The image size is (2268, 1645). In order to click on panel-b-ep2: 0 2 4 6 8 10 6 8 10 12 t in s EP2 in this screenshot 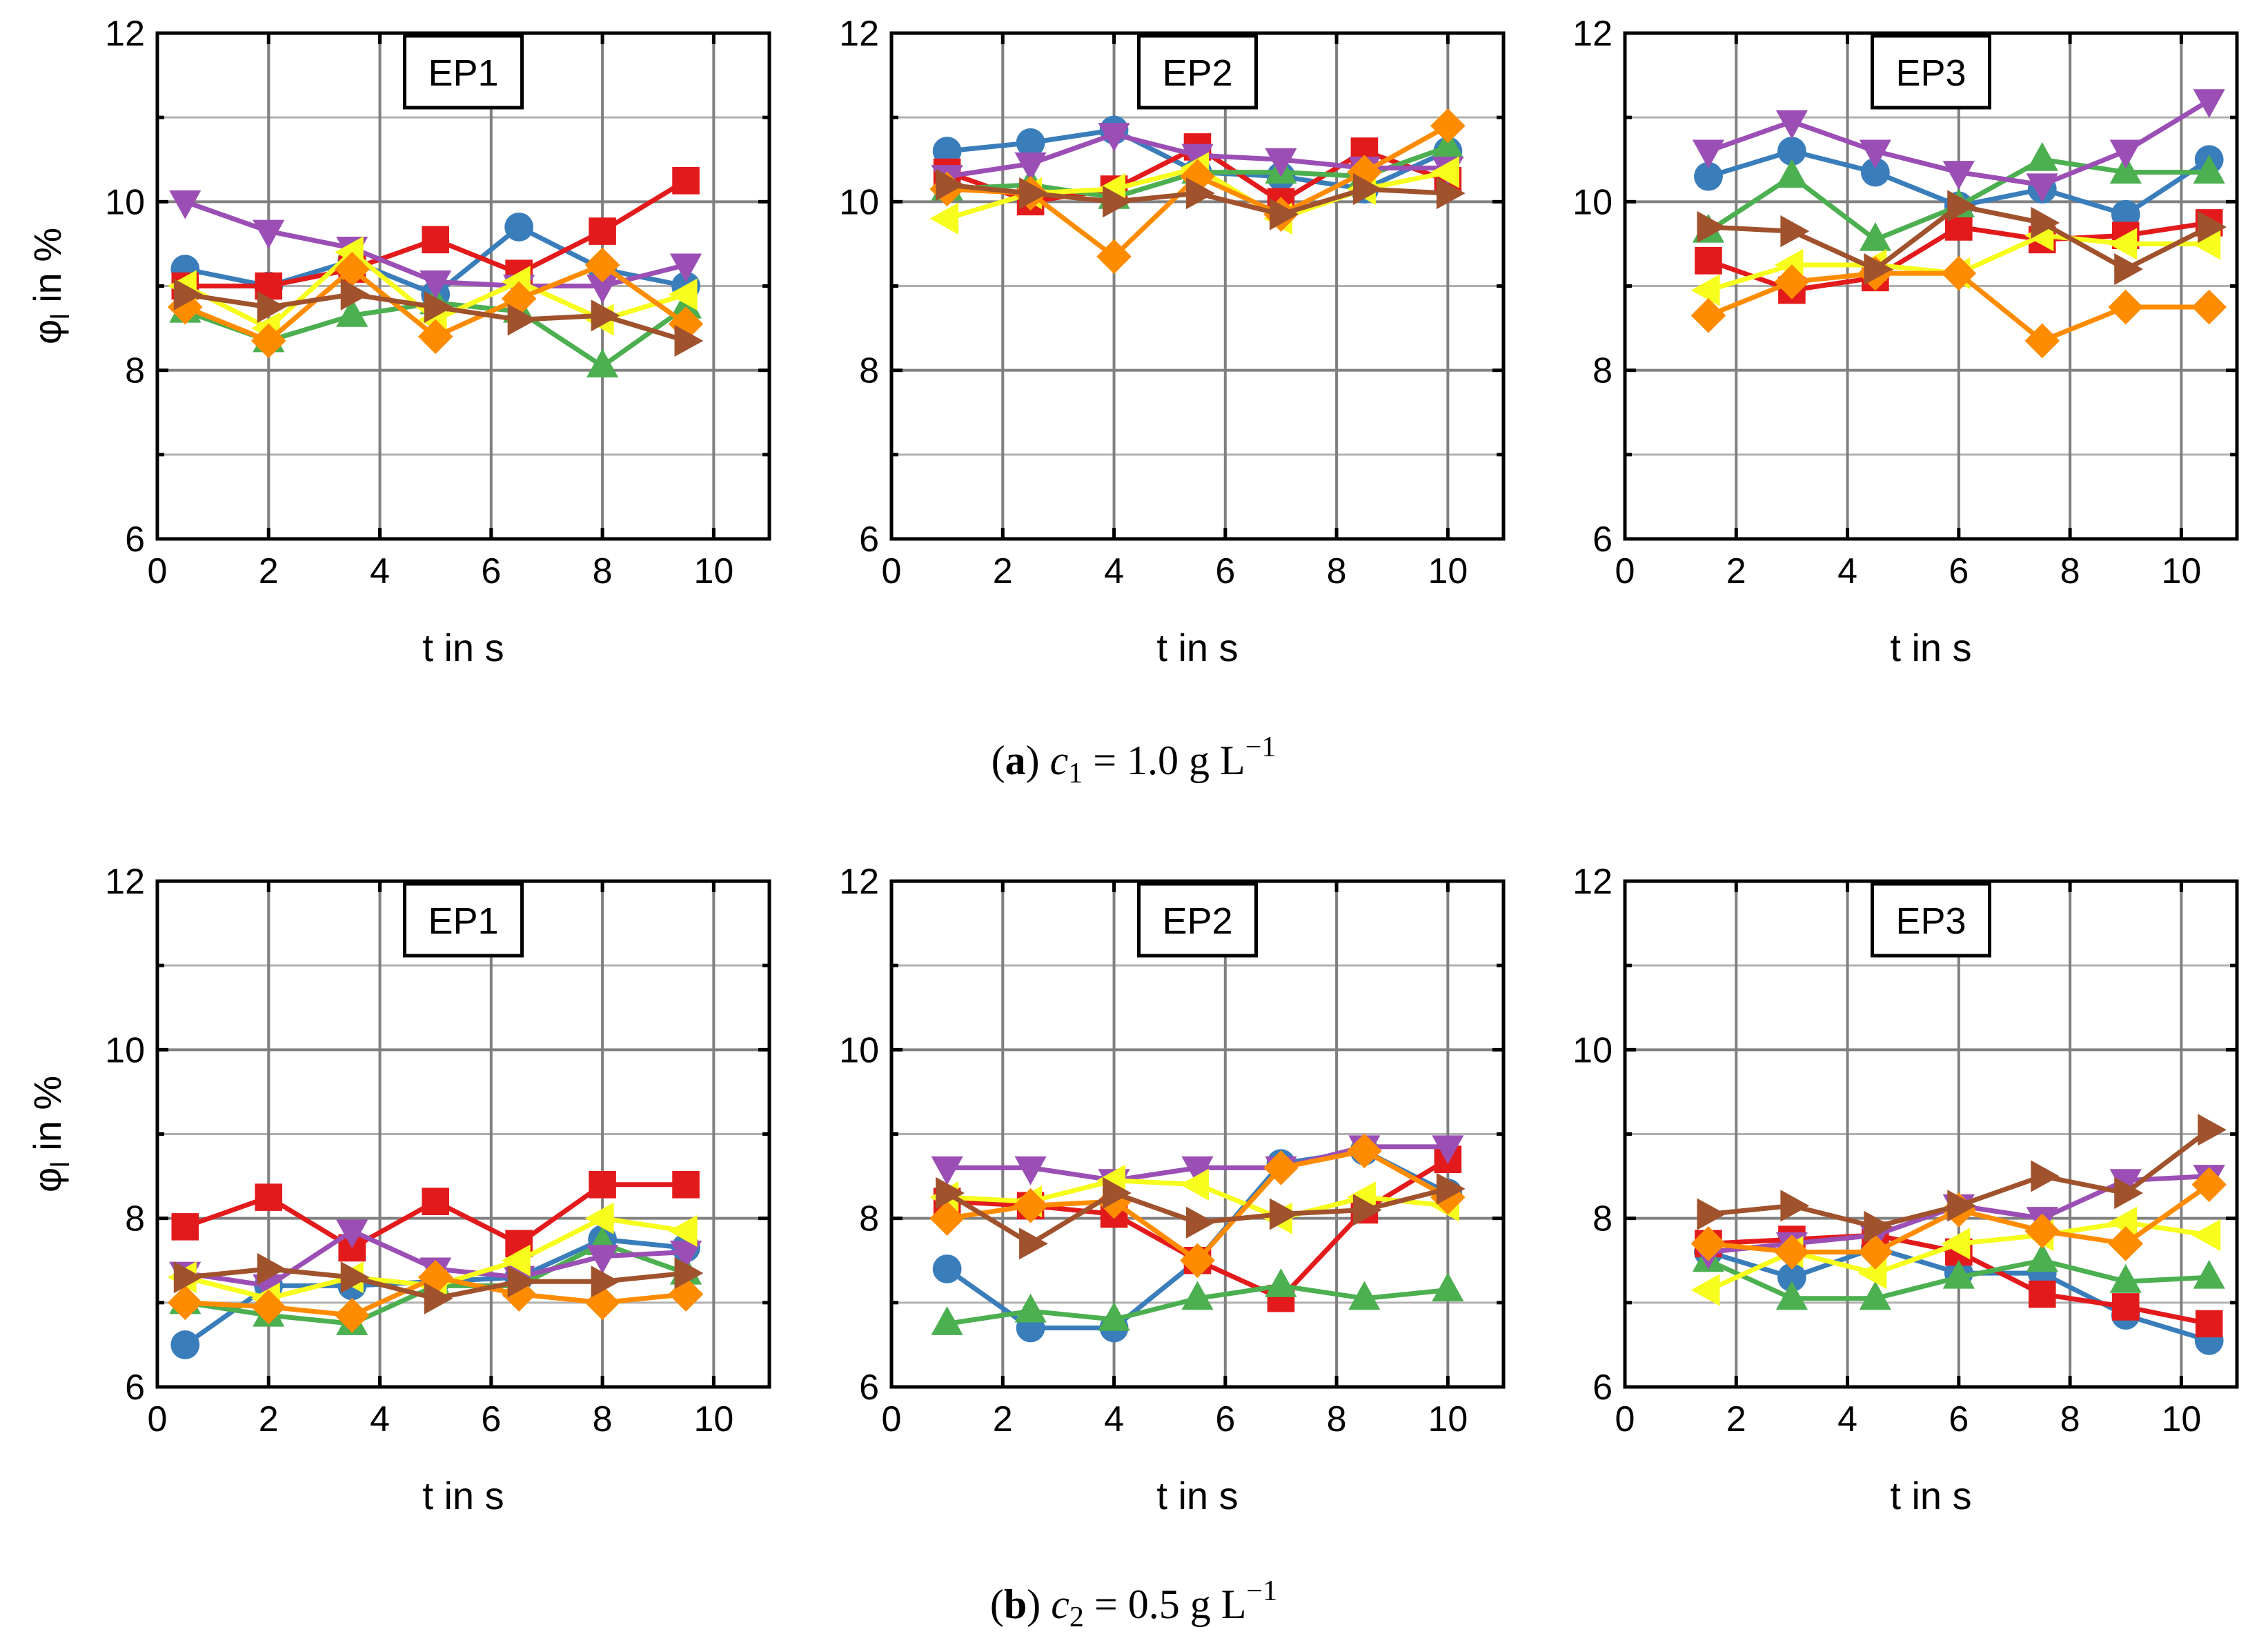, I will do `click(1172, 1189)`.